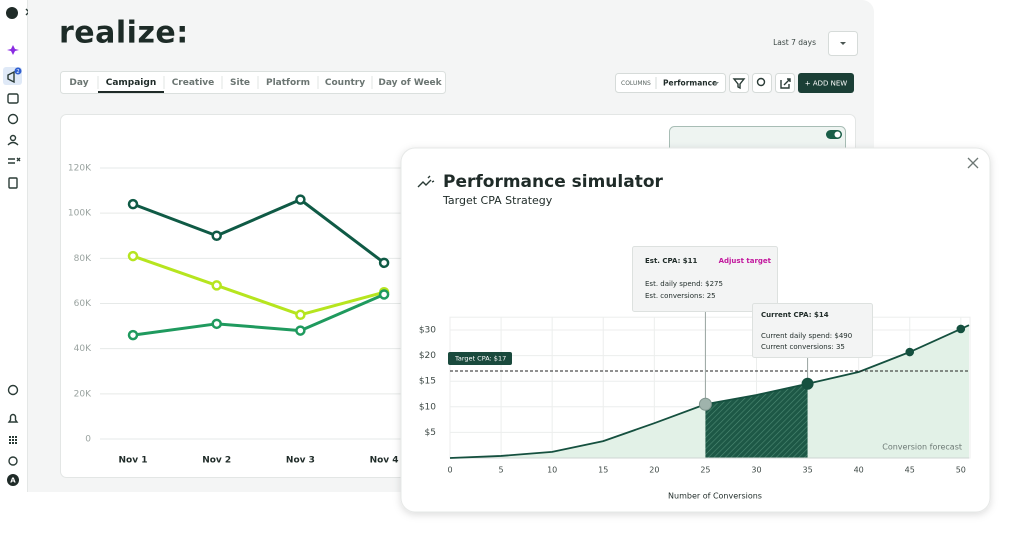 The width and height of the screenshot is (1024, 546). What do you see at coordinates (12, 13) in the screenshot?
I see `org-logo` at bounding box center [12, 13].